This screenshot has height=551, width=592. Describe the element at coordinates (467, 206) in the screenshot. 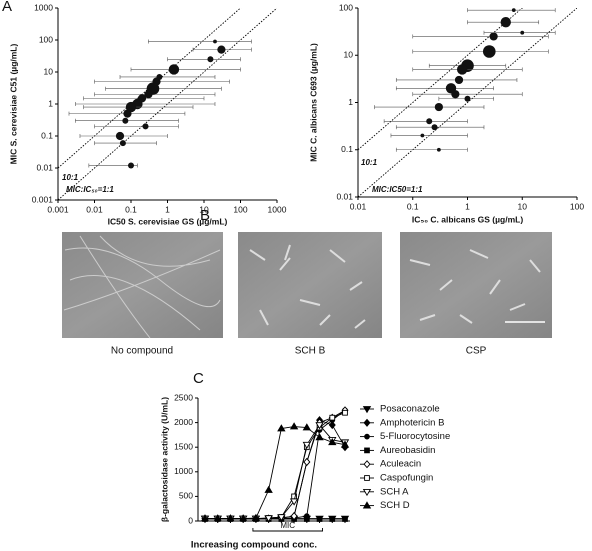

I see `x-tick-label: 1` at that location.